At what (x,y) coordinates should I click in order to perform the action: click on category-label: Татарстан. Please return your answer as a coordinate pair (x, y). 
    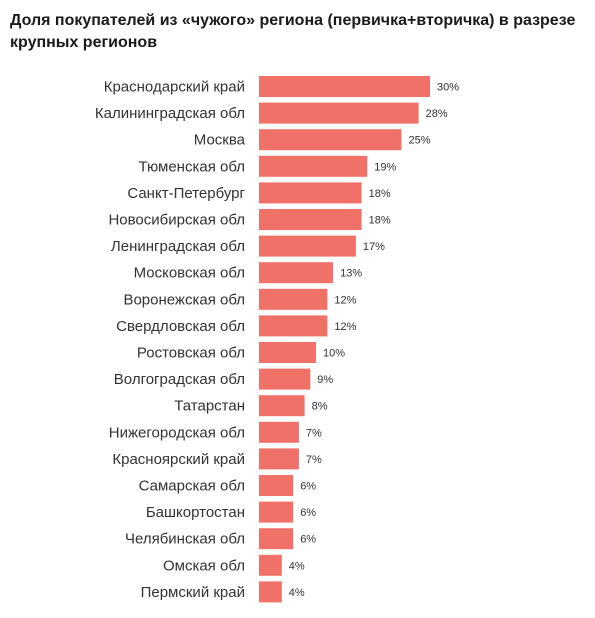
    Looking at the image, I should click on (209, 406).